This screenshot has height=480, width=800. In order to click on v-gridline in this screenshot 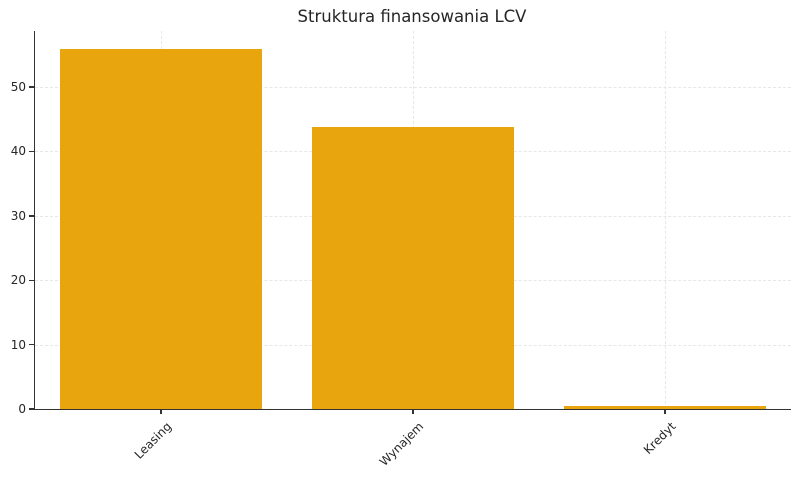, I will do `click(665, 220)`.